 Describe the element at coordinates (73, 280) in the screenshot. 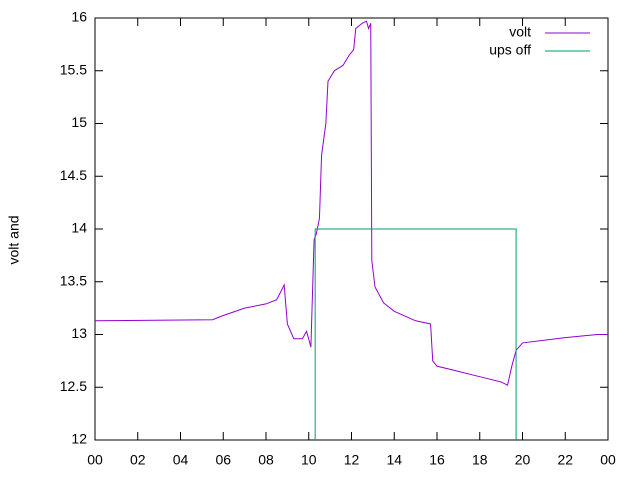

I see `y-tick-label: 13.5` at that location.